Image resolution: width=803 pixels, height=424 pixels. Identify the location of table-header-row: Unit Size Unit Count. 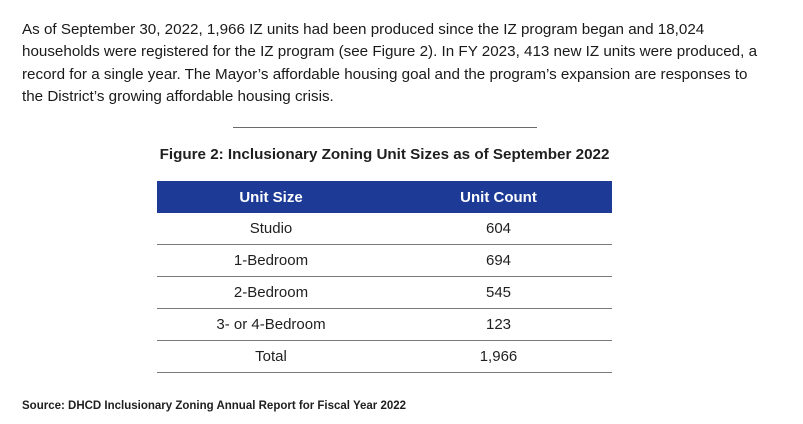
(384, 197).